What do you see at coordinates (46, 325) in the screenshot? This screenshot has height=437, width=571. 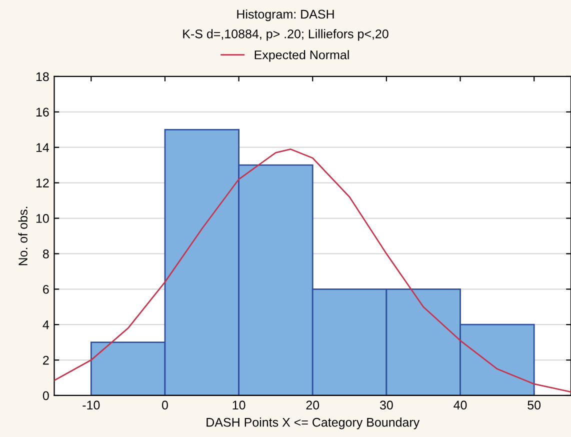 I see `y-tick-label: 4` at bounding box center [46, 325].